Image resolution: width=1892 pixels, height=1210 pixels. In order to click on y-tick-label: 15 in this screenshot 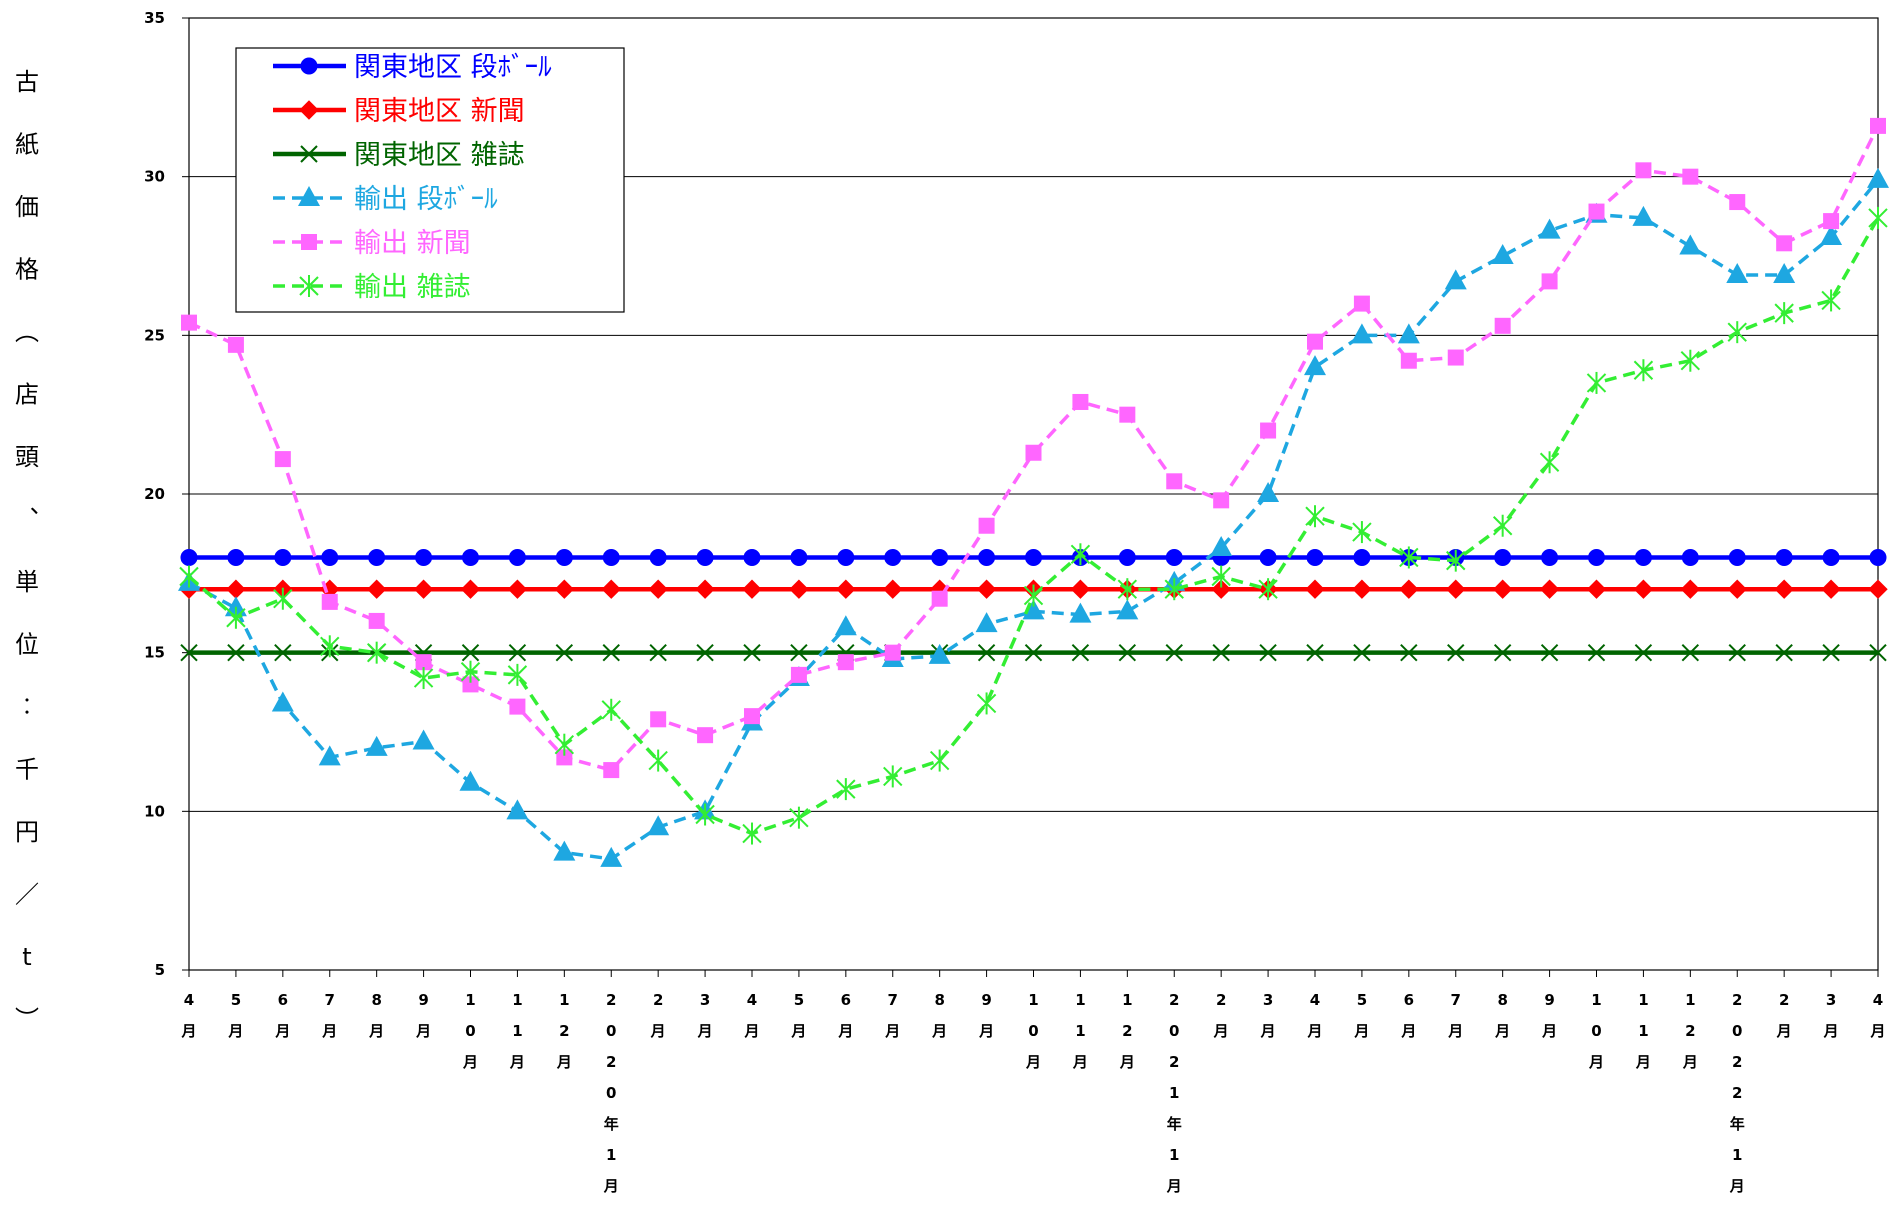, I will do `click(154, 653)`.